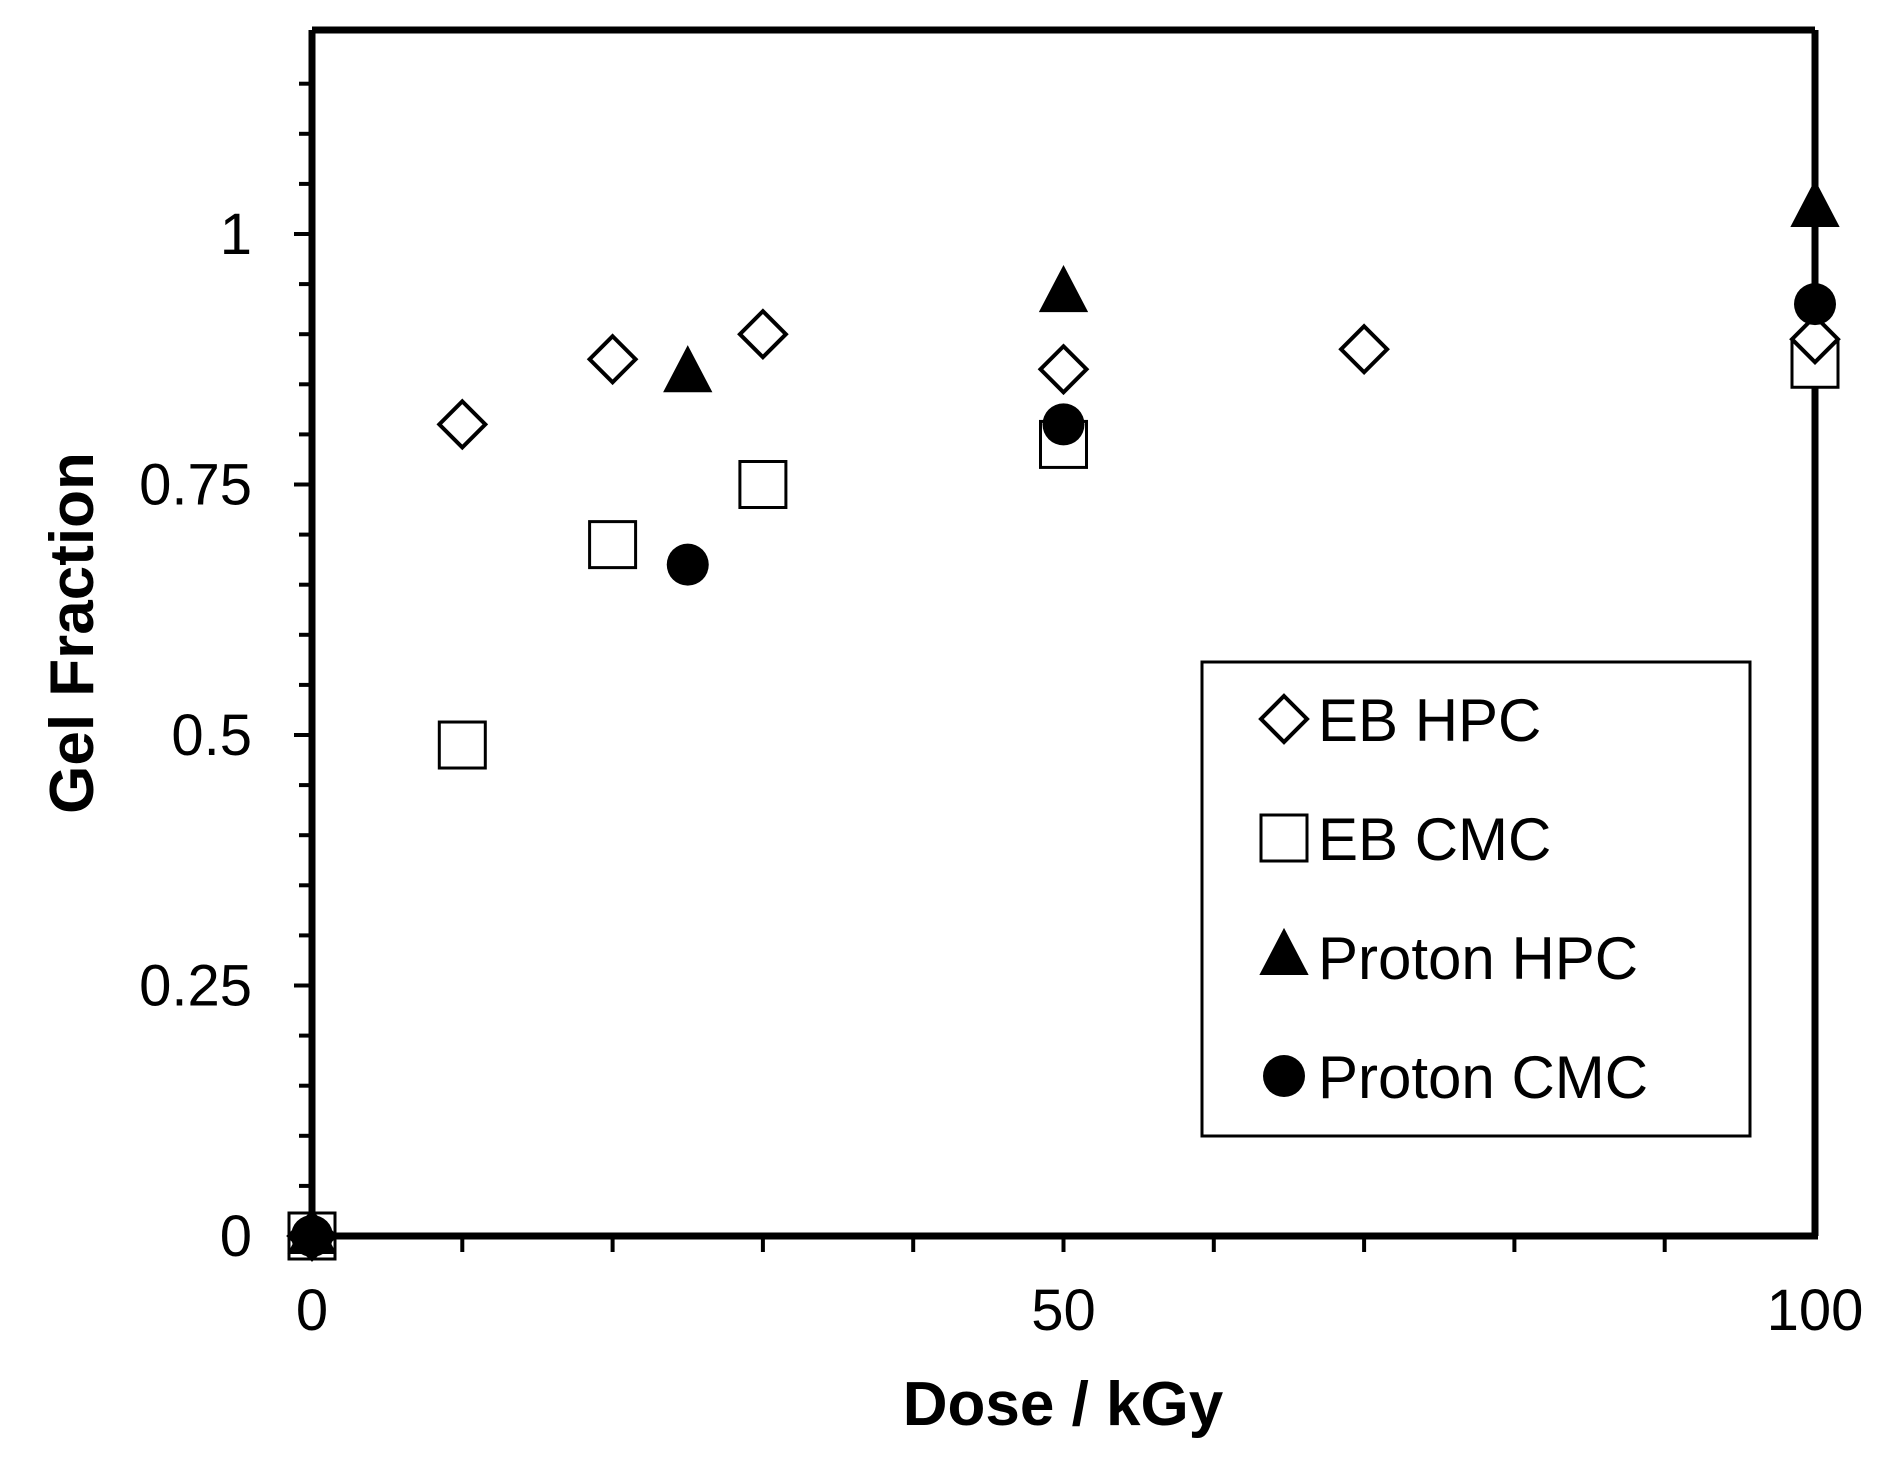 The height and width of the screenshot is (1469, 1902). What do you see at coordinates (211, 735) in the screenshot?
I see `y-tick-label: 0.5` at bounding box center [211, 735].